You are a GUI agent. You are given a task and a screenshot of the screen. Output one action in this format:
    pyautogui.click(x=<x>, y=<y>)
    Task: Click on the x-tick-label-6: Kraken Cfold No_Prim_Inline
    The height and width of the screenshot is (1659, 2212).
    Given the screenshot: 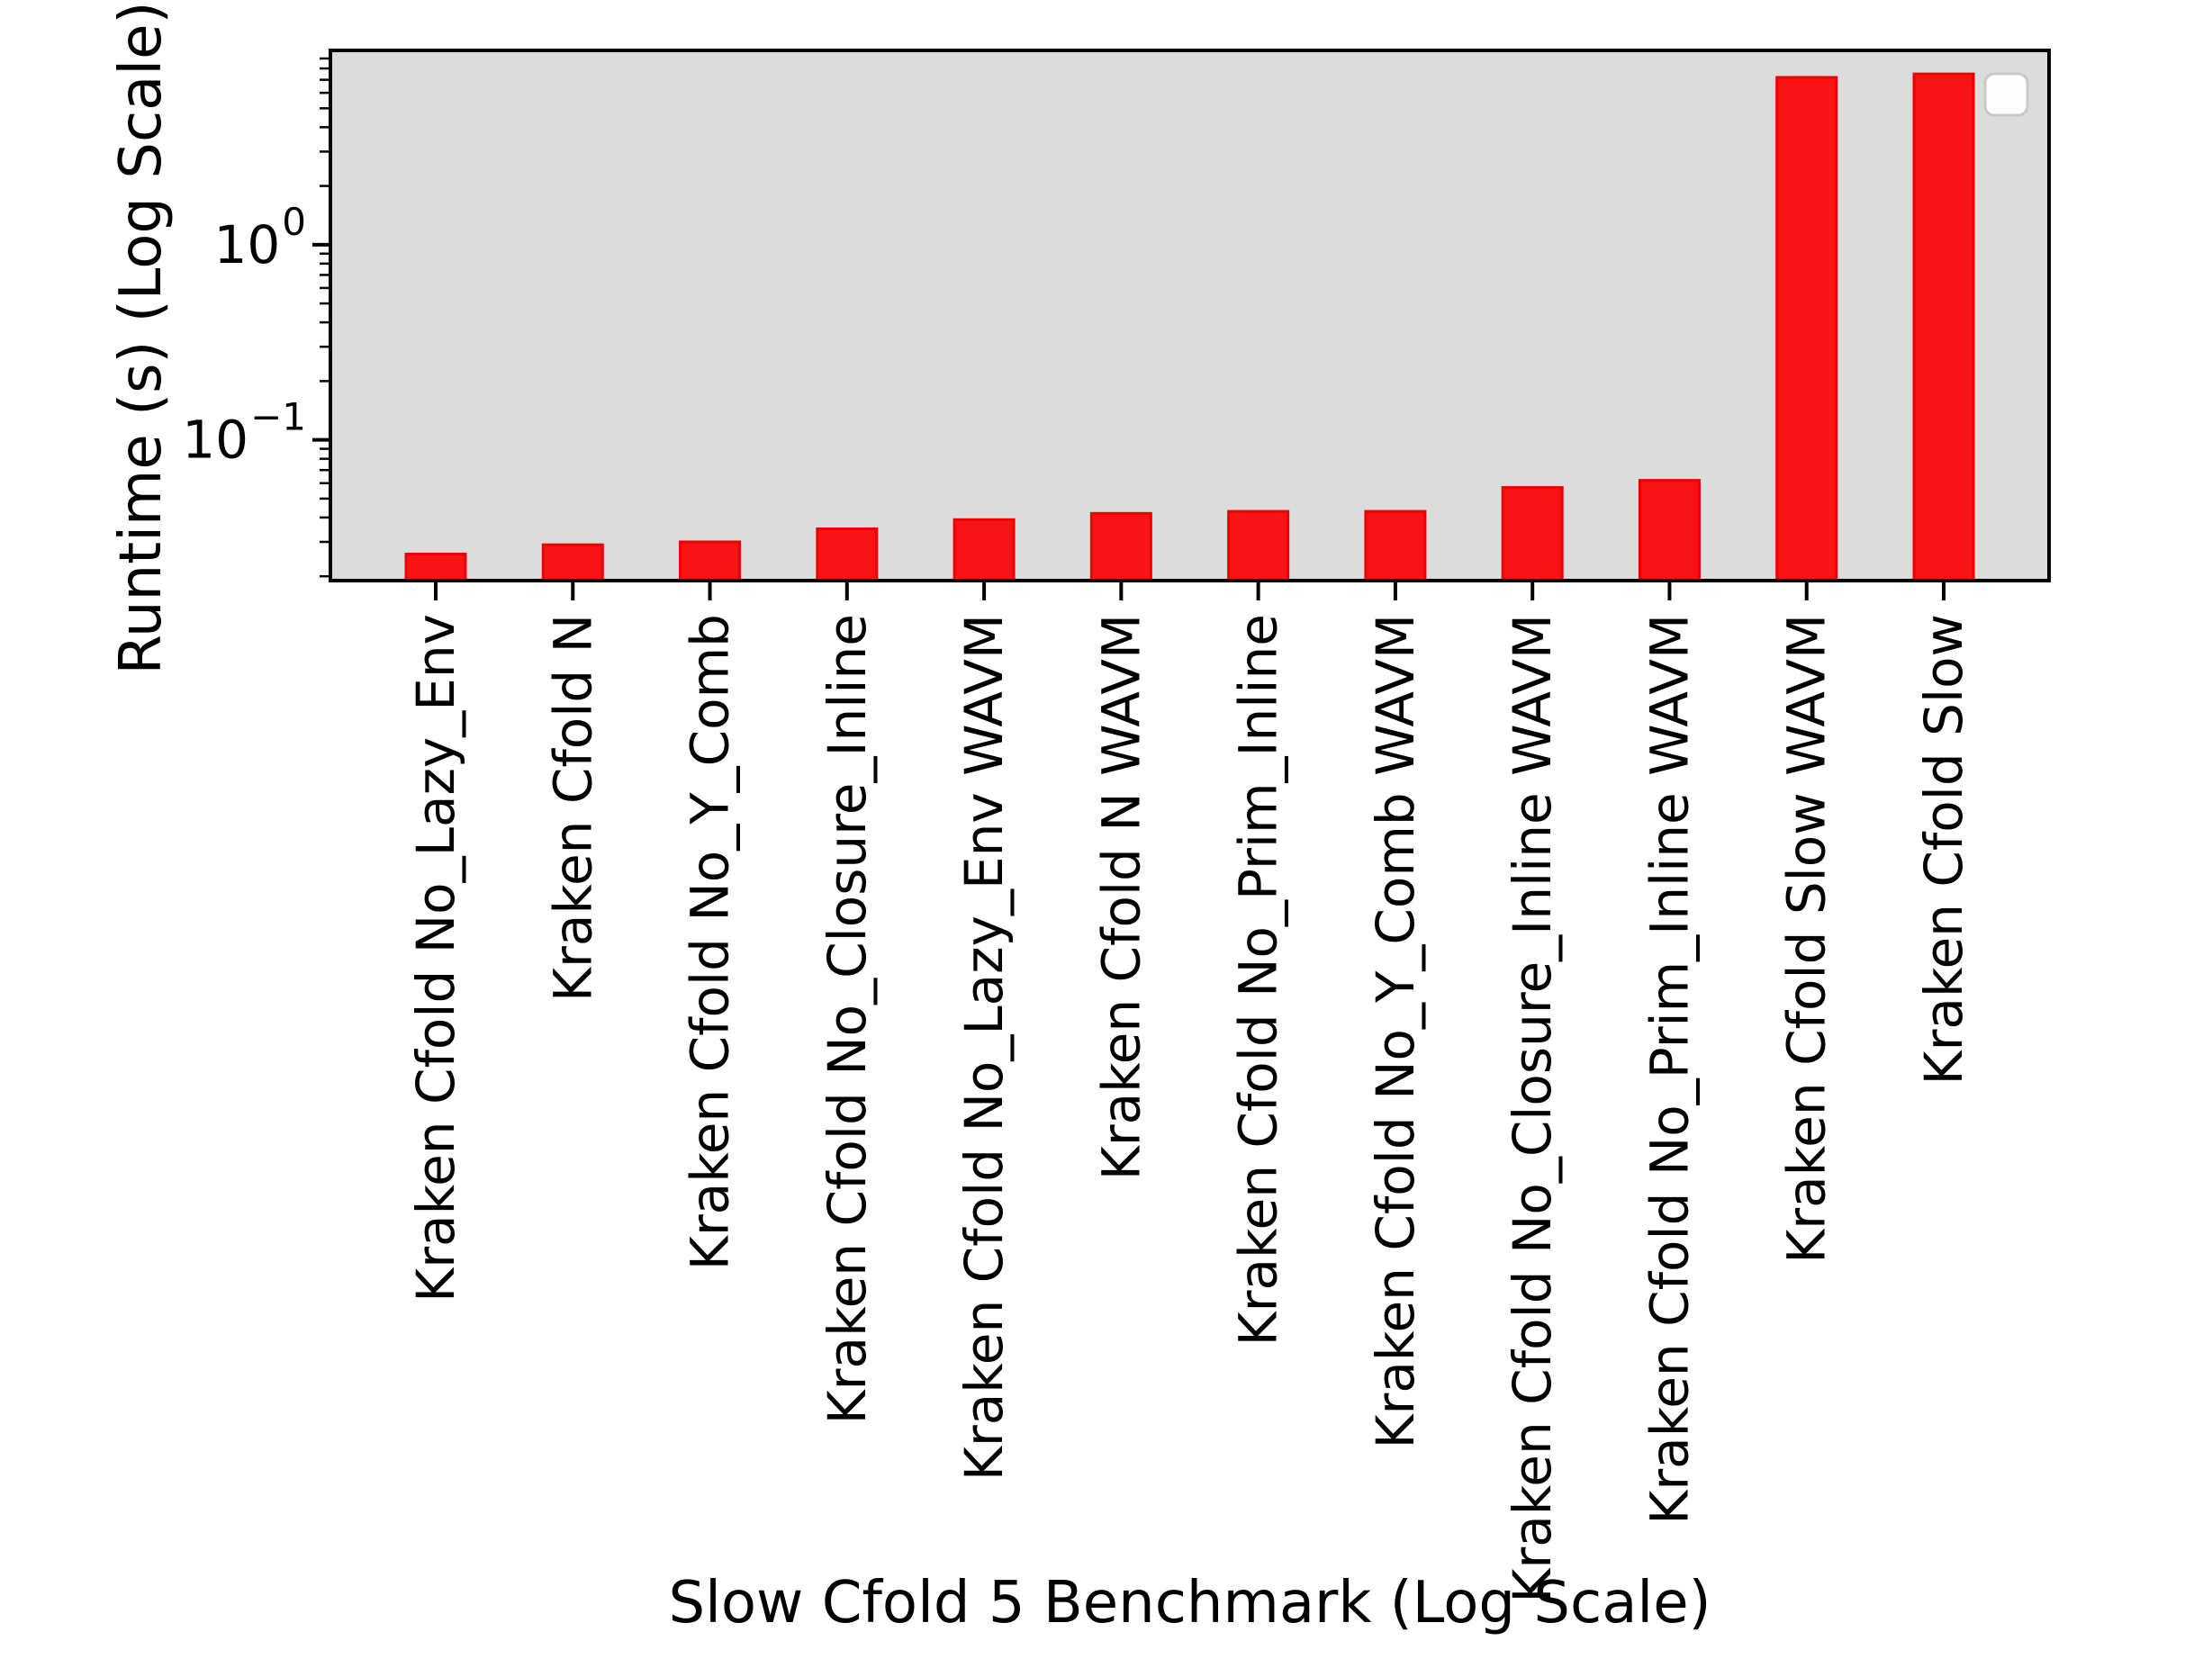 What is the action you would take?
    pyautogui.click(x=1258, y=980)
    